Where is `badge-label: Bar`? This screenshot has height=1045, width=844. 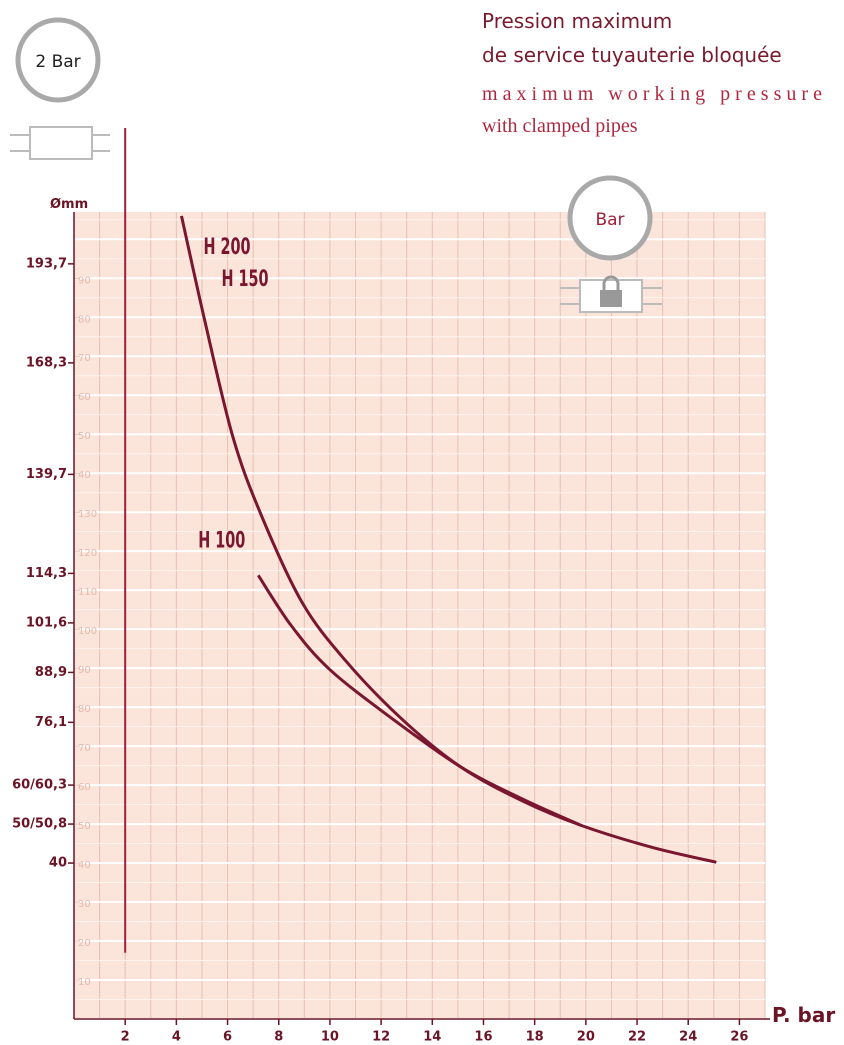 badge-label: Bar is located at coordinates (609, 220).